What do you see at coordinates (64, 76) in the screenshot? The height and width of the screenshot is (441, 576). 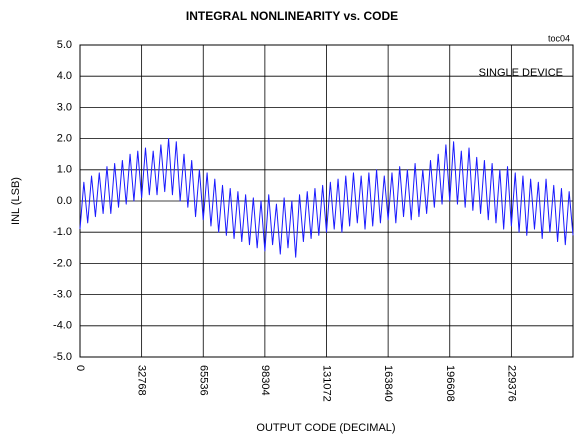 I see `y-tick-label: 4.0` at bounding box center [64, 76].